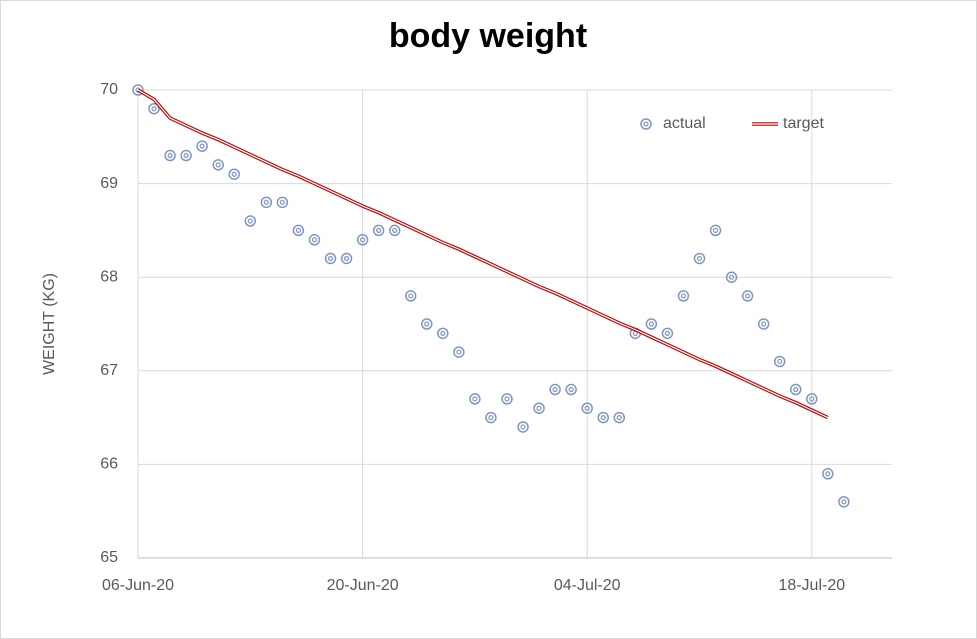 The width and height of the screenshot is (977, 639). Describe the element at coordinates (109, 183) in the screenshot. I see `y-tick-label: 69` at that location.